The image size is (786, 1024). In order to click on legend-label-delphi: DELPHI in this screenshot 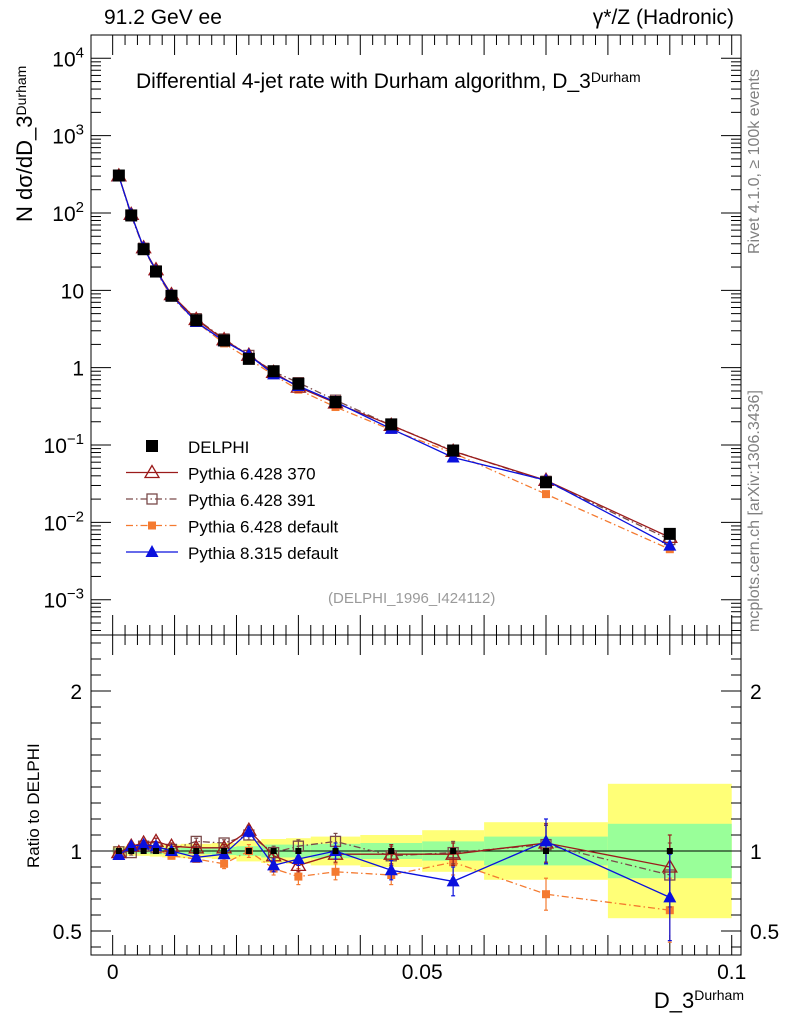, I will do `click(218, 447)`.